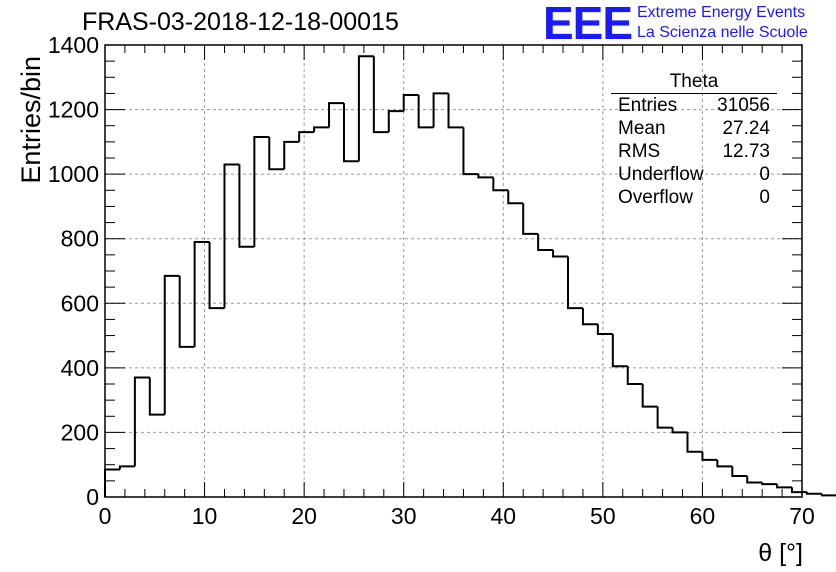 The image size is (836, 572). What do you see at coordinates (694, 151) in the screenshot?
I see `stats-row-rms: RMS 12.73` at bounding box center [694, 151].